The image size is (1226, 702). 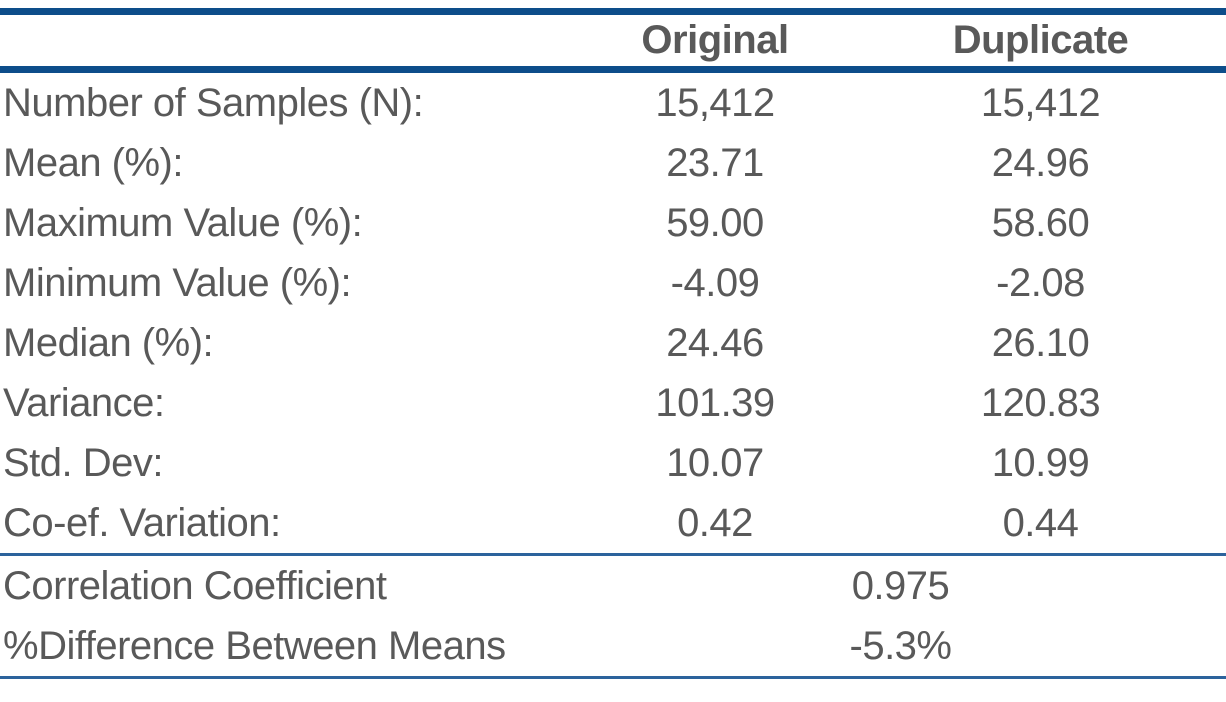 I want to click on corner-cell, so click(x=287, y=40).